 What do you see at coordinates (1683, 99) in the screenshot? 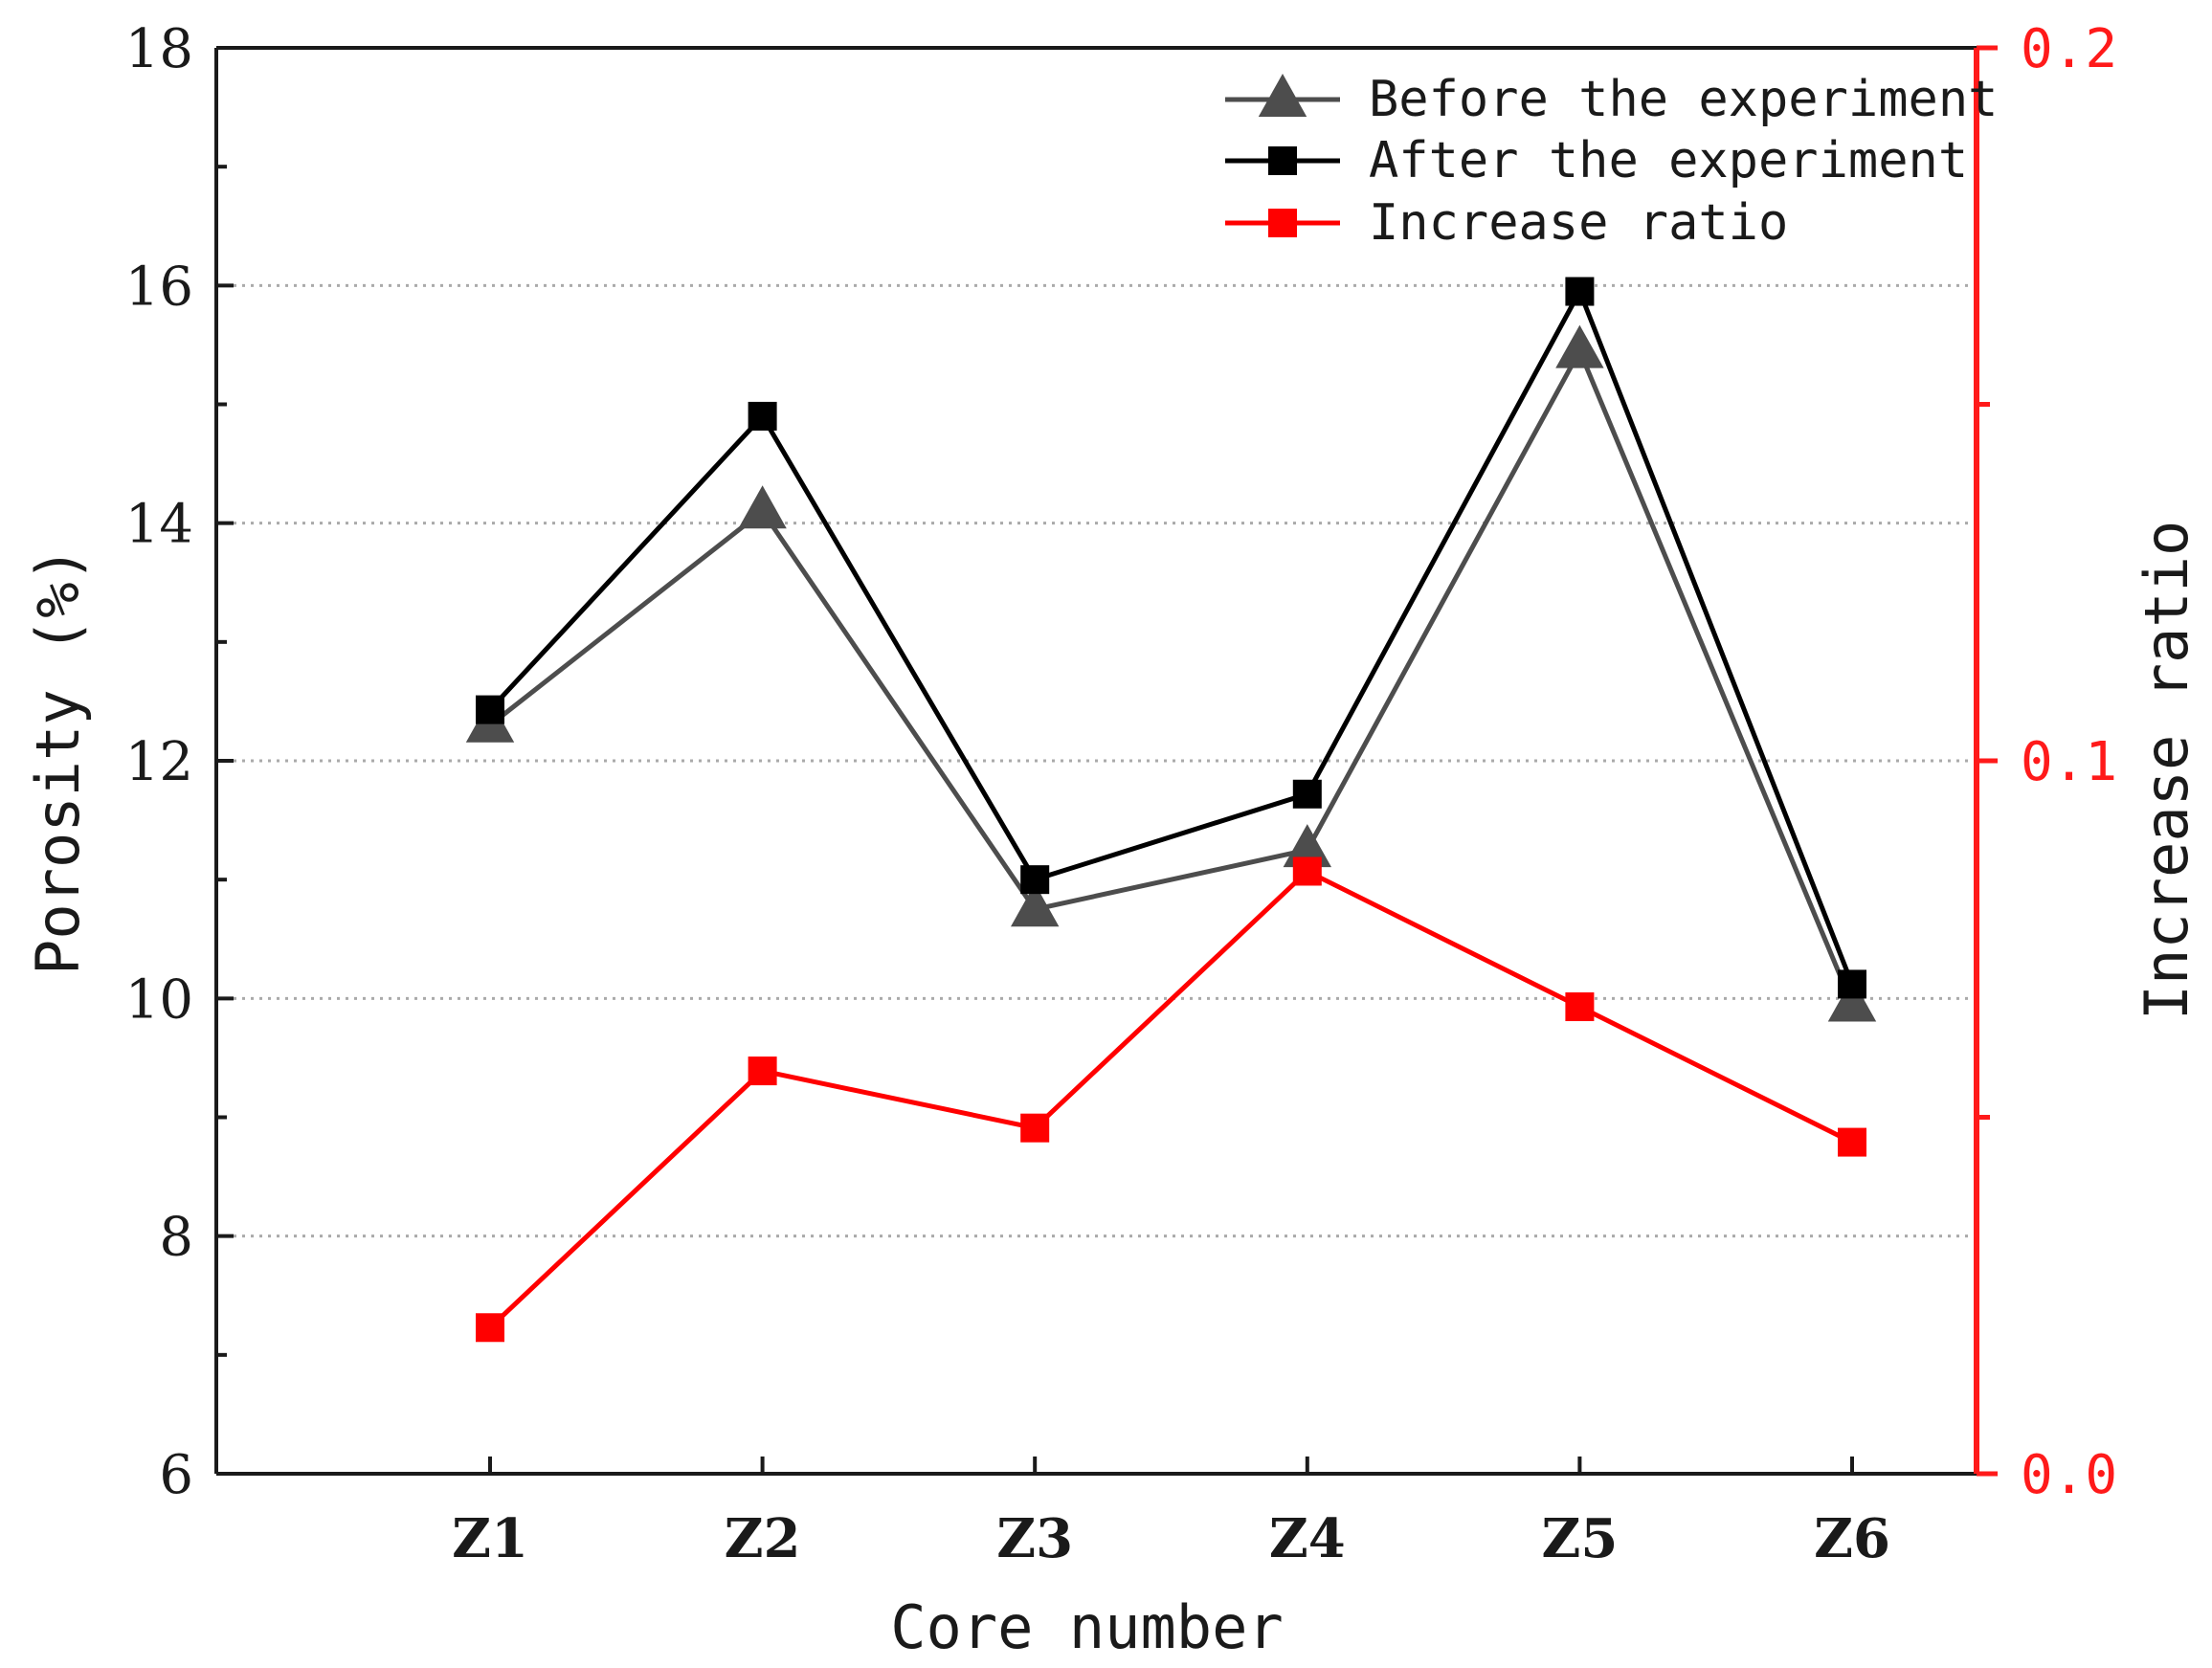
I see `legend-label-before: Before the experiment` at bounding box center [1683, 99].